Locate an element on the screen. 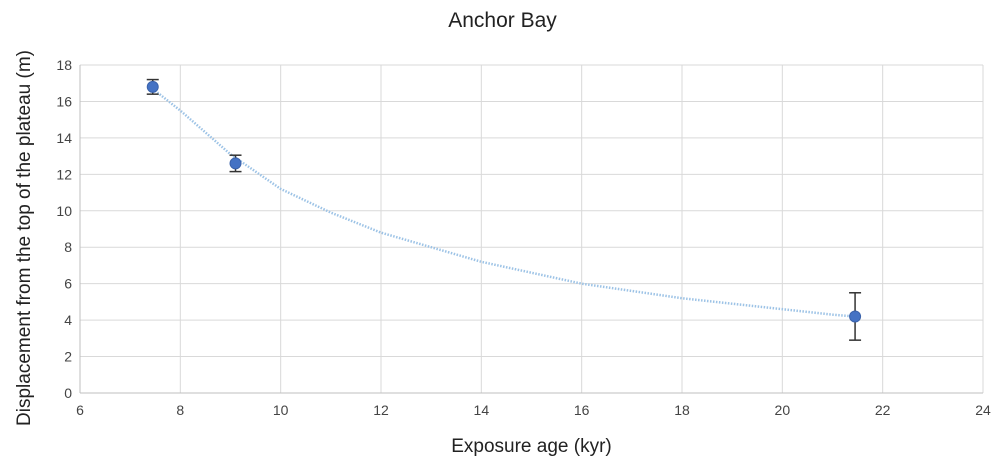 This screenshot has height=465, width=1005. x-tick-label: 18 is located at coordinates (682, 410).